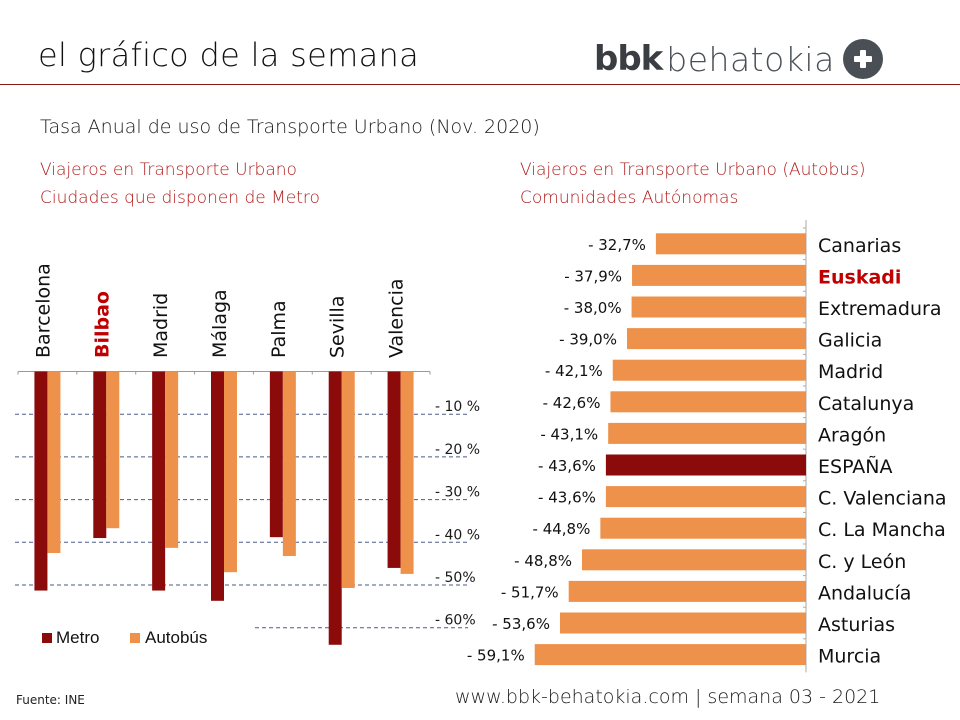  I want to click on y-tick-label: - 50%, so click(455, 578).